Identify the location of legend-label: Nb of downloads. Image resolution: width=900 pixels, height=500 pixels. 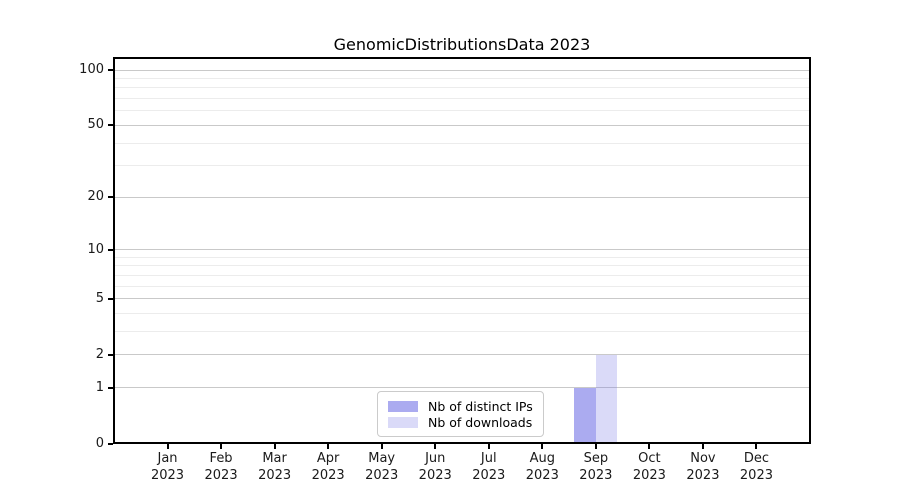
(480, 422).